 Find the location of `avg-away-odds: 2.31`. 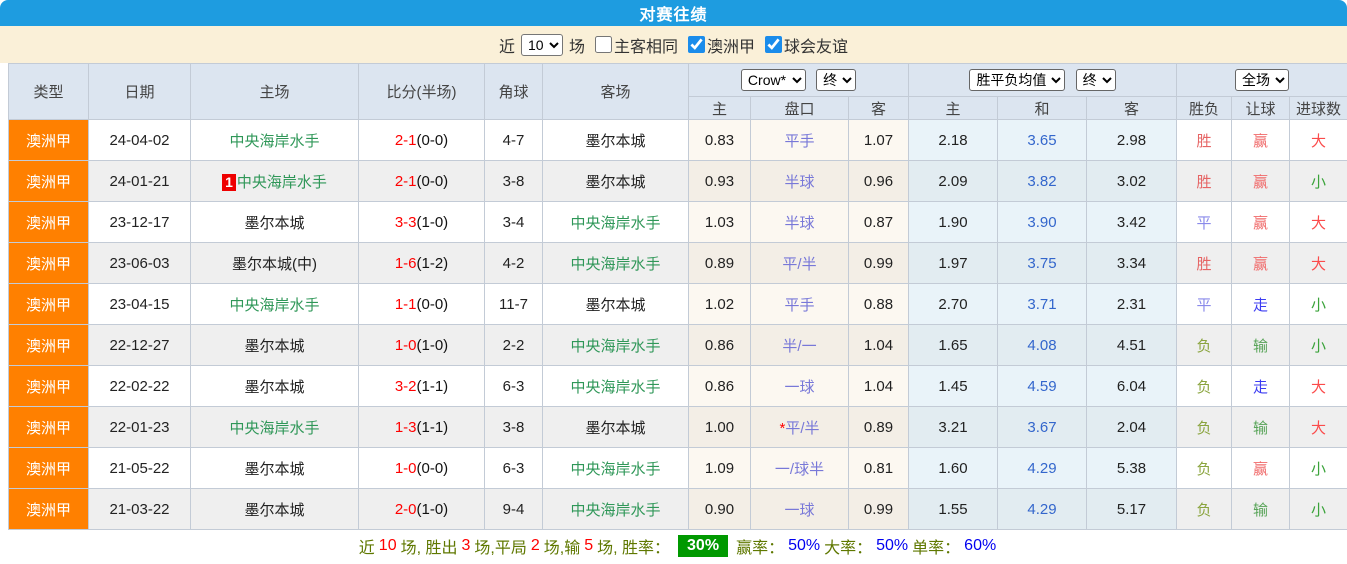

avg-away-odds: 2.31 is located at coordinates (1132, 304).